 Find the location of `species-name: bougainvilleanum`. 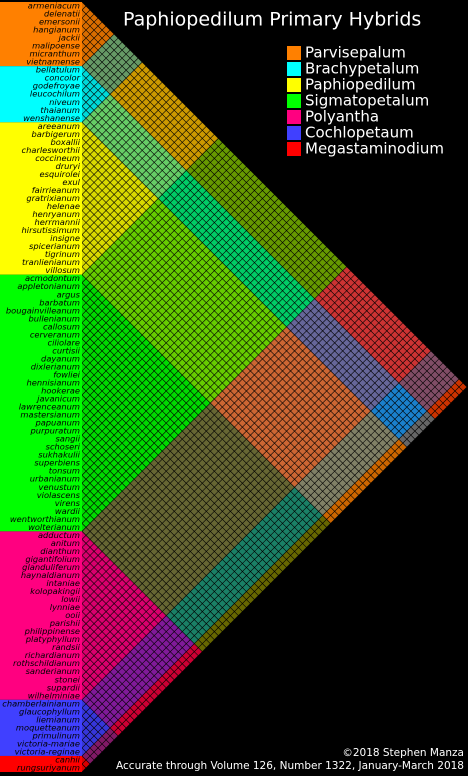

species-name: bougainvilleanum is located at coordinates (43, 310).